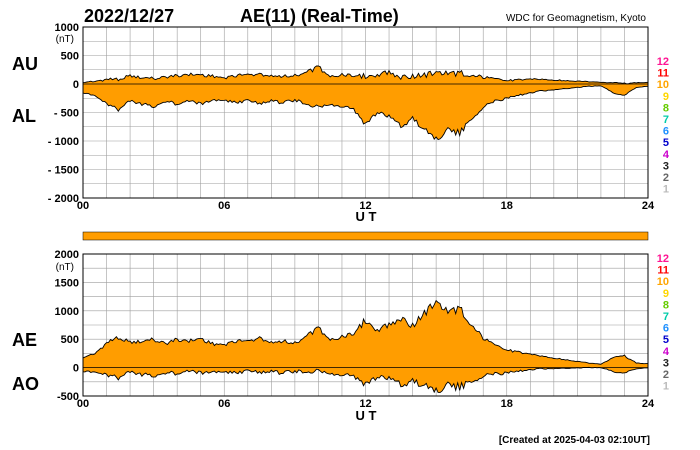  What do you see at coordinates (366, 216) in the screenshot?
I see `panel1-x-axis-label: U T` at bounding box center [366, 216].